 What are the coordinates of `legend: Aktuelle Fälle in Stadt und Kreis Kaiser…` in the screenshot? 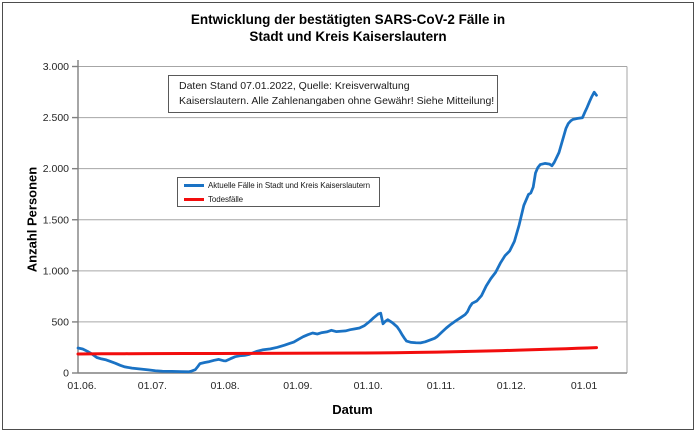 It's located at (278, 192).